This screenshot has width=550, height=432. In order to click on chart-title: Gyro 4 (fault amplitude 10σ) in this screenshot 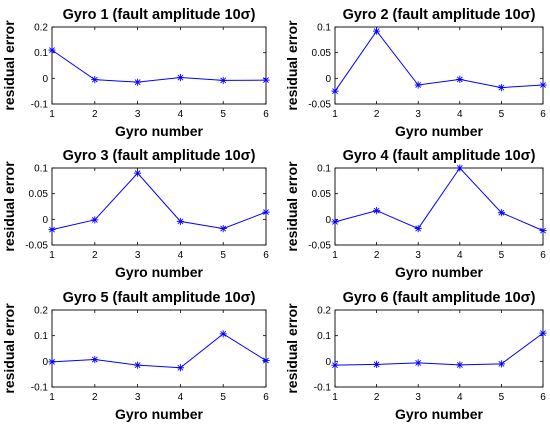, I will do `click(439, 156)`.